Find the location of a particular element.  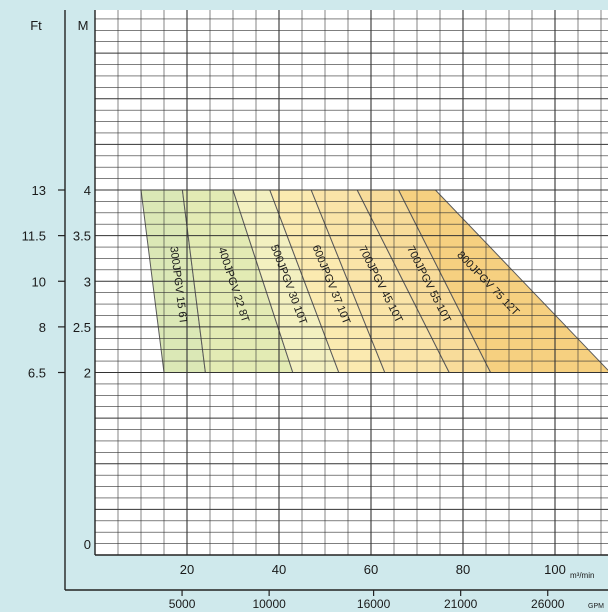

x-tick-label: 60 is located at coordinates (371, 569).